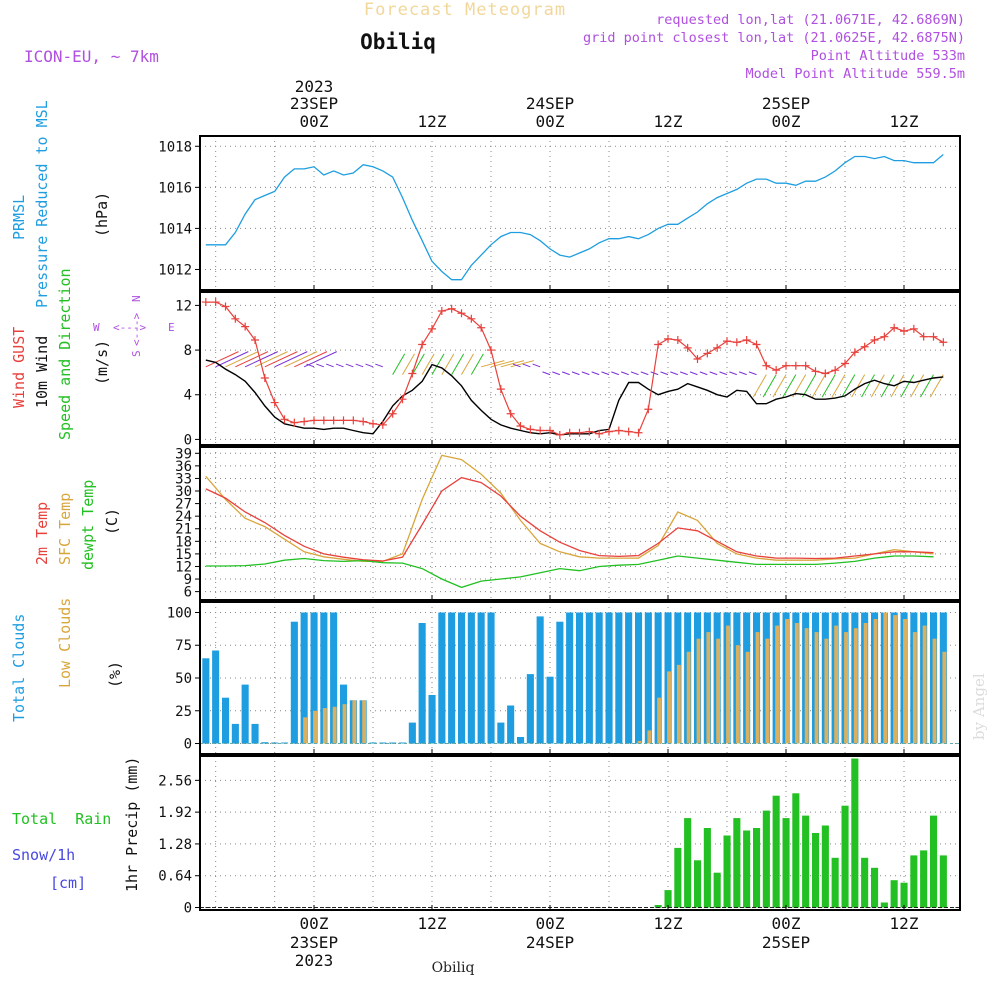  Describe the element at coordinates (574, 374) in the screenshot. I see `wind-direction-arrows` at that location.